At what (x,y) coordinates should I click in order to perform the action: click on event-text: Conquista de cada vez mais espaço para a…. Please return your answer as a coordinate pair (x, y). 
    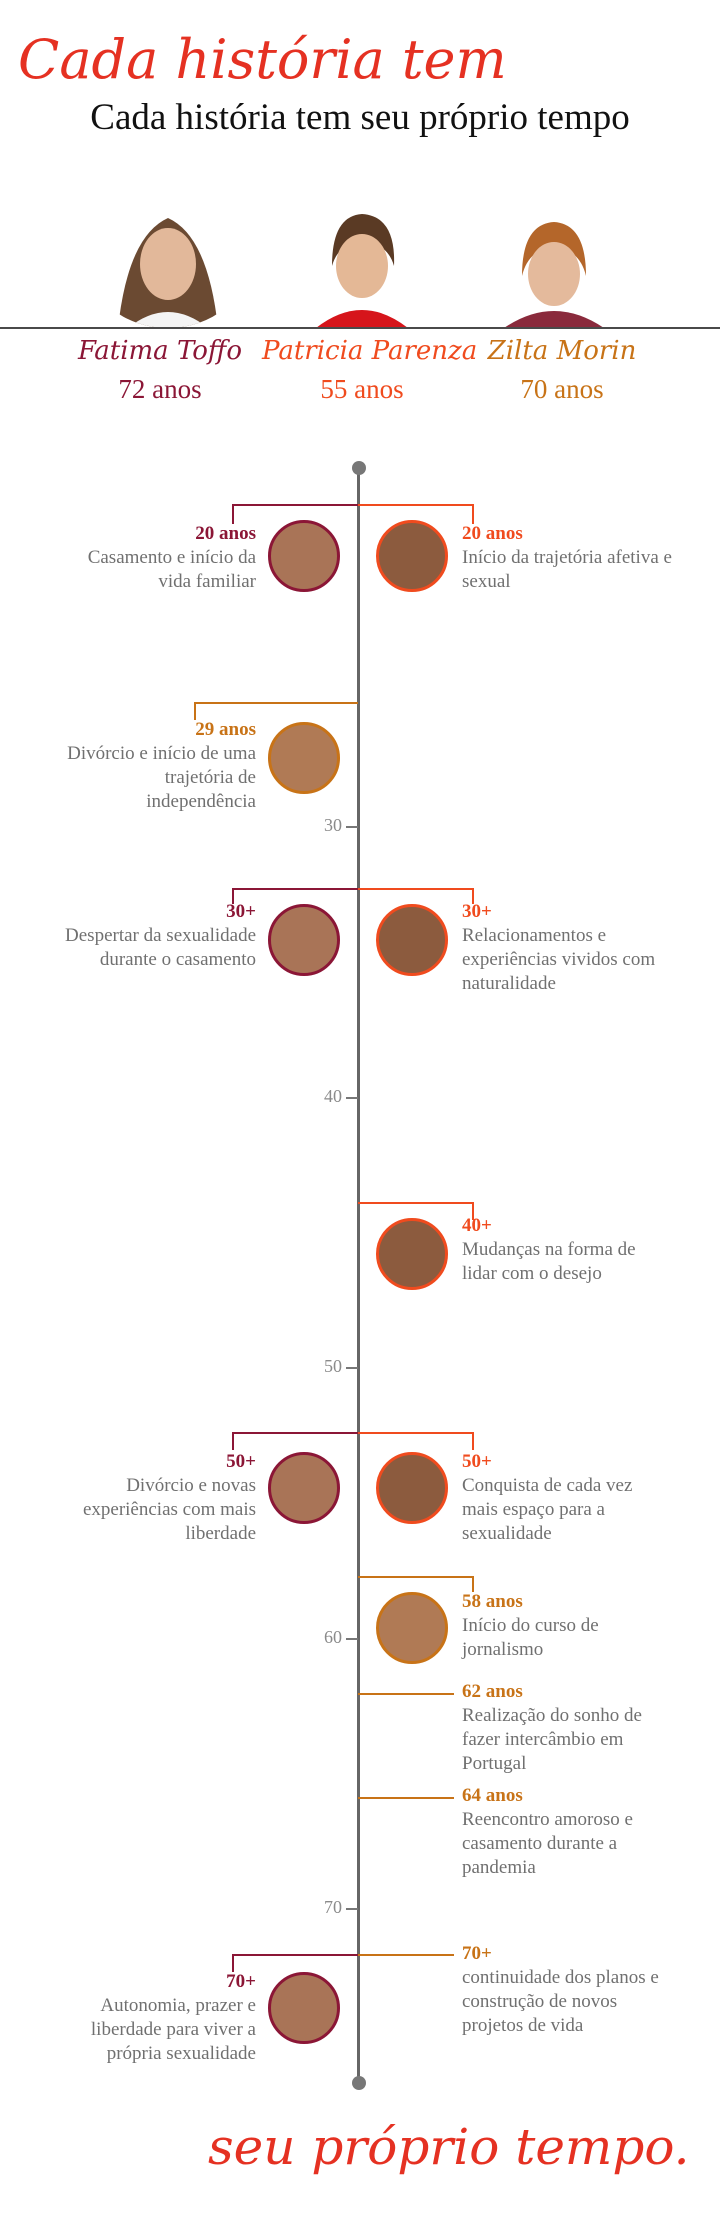
    Looking at the image, I should click on (547, 1509).